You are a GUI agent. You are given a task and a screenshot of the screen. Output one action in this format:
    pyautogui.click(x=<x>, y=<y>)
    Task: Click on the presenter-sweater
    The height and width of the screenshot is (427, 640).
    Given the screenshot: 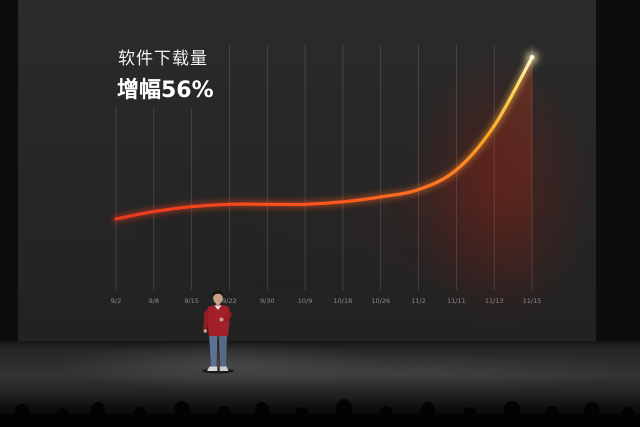 What is the action you would take?
    pyautogui.click(x=218, y=320)
    